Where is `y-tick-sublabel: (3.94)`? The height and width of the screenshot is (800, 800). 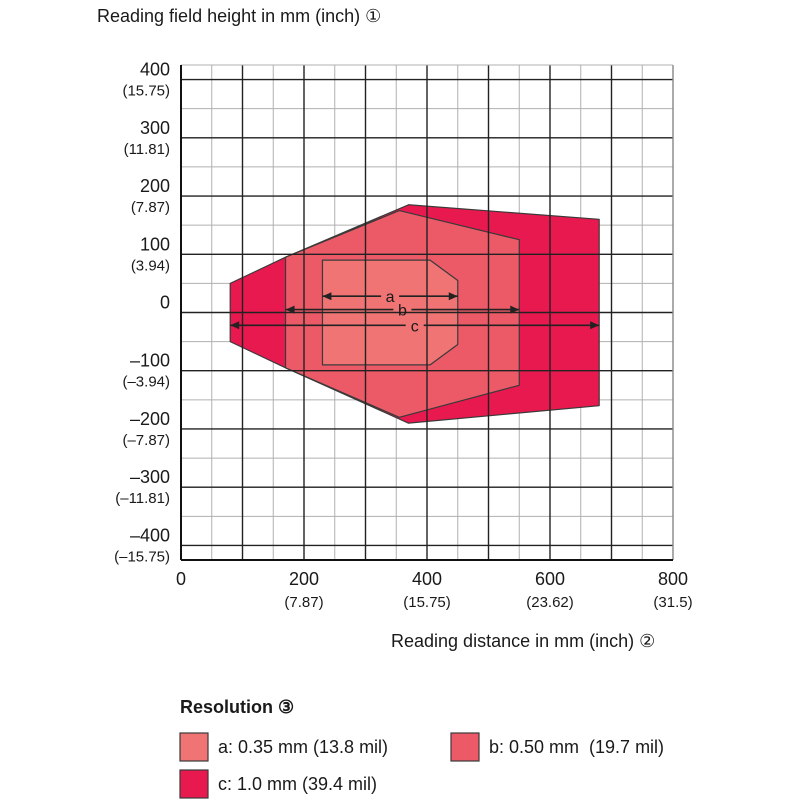 y-tick-sublabel: (3.94) is located at coordinates (150, 265).